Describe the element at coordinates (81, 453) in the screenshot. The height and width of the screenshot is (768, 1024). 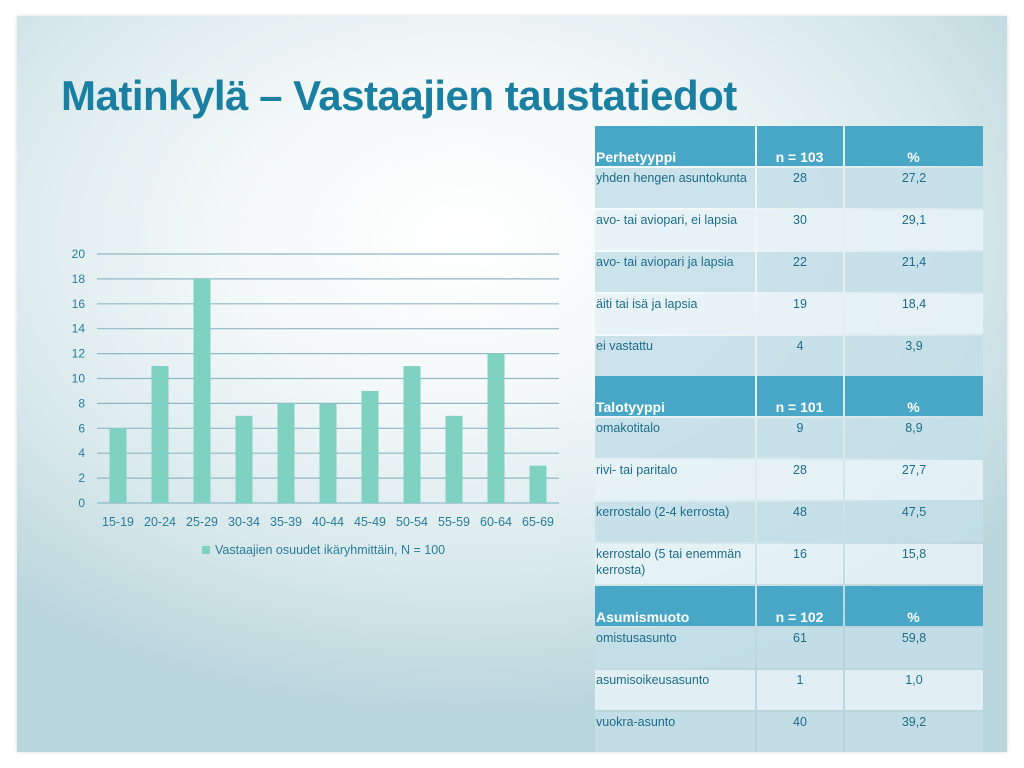
I see `y-tick-label: 4` at that location.